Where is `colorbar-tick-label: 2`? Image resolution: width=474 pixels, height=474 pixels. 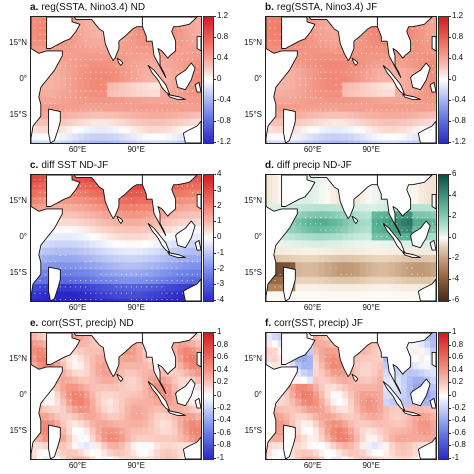 colorbar-tick-label: 2 is located at coordinates (219, 205).